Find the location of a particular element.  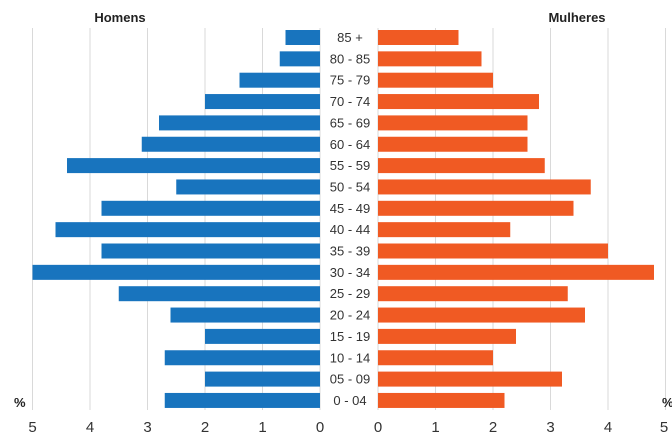

age-label-8: 40 - 44 is located at coordinates (350, 229).